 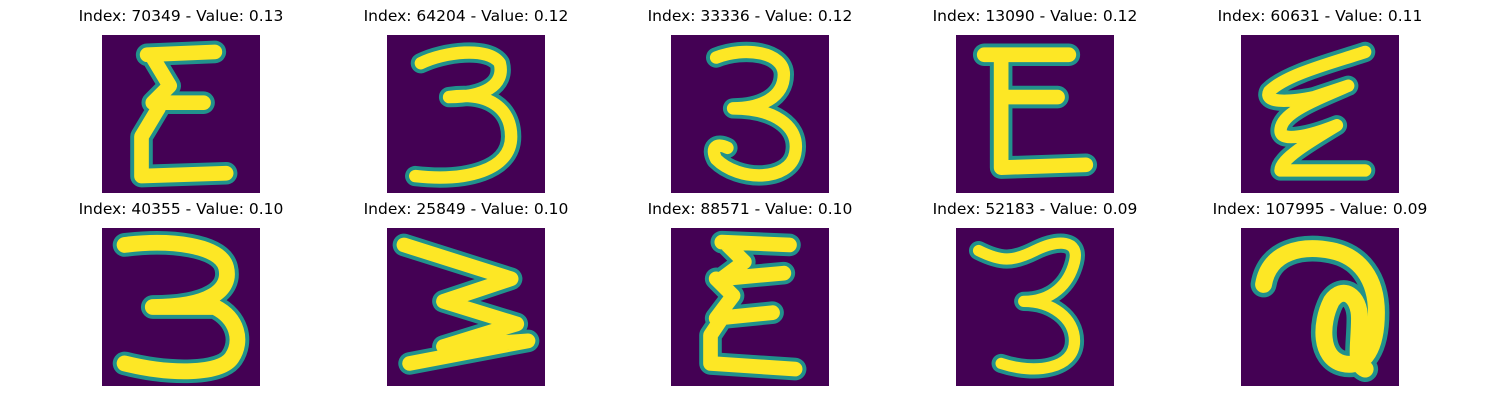 What do you see at coordinates (750, 16) in the screenshot?
I see `panel-title: Index: 33336 - Value: 0.12` at bounding box center [750, 16].